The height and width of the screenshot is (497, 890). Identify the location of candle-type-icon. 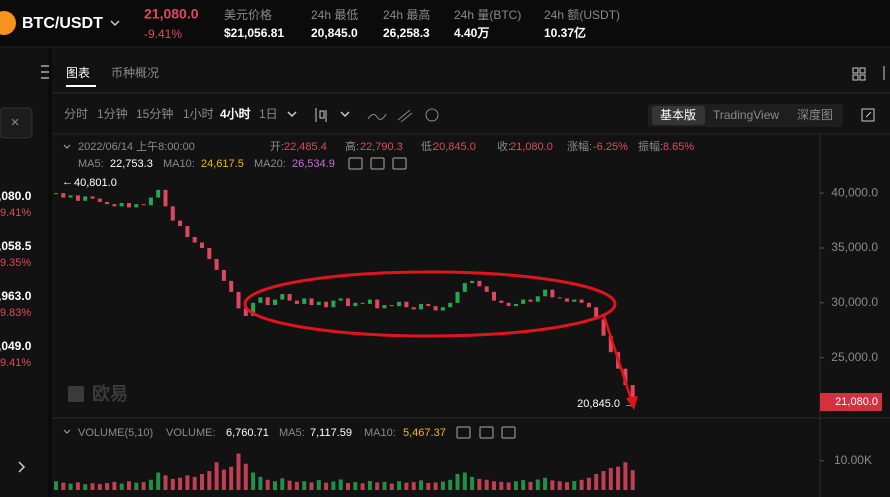
(321, 115).